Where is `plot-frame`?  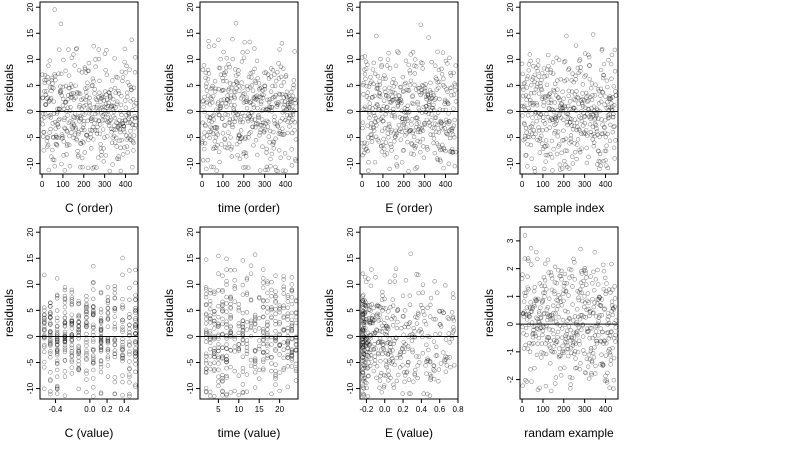
plot-frame is located at coordinates (89, 313).